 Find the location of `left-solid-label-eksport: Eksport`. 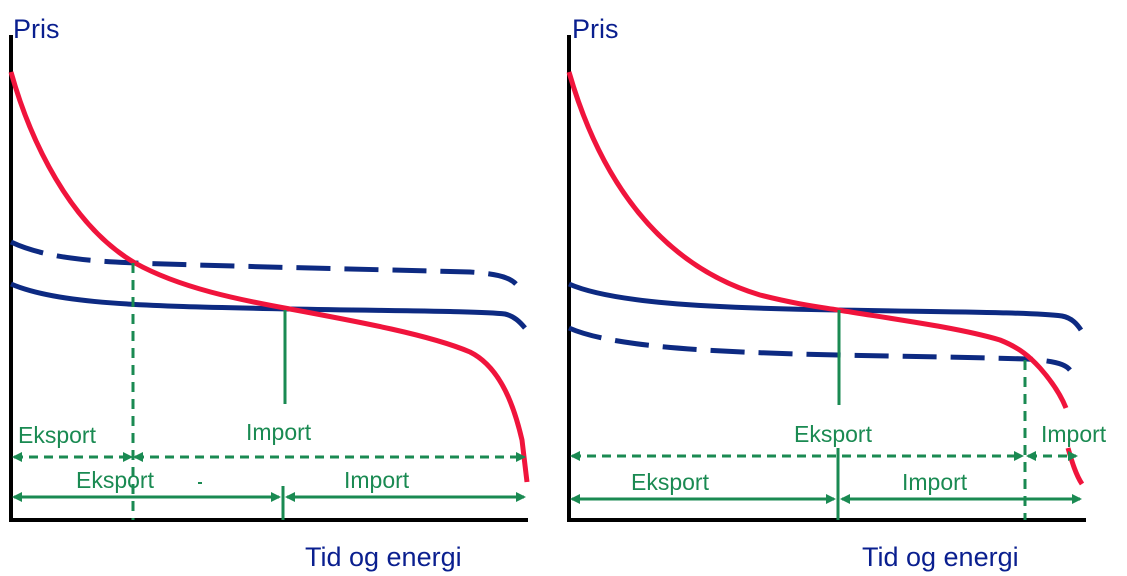

left-solid-label-eksport: Eksport is located at coordinates (115, 480).